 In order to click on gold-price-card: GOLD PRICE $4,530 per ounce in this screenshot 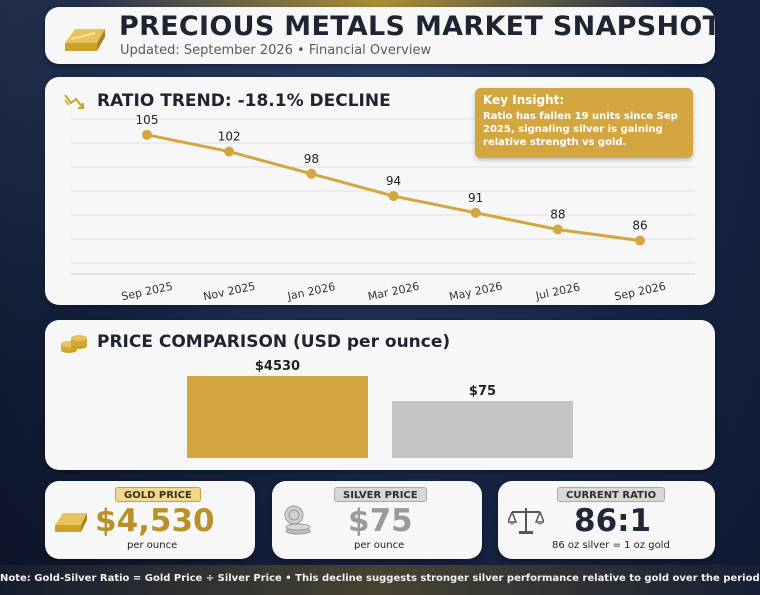, I will do `click(150, 520)`.